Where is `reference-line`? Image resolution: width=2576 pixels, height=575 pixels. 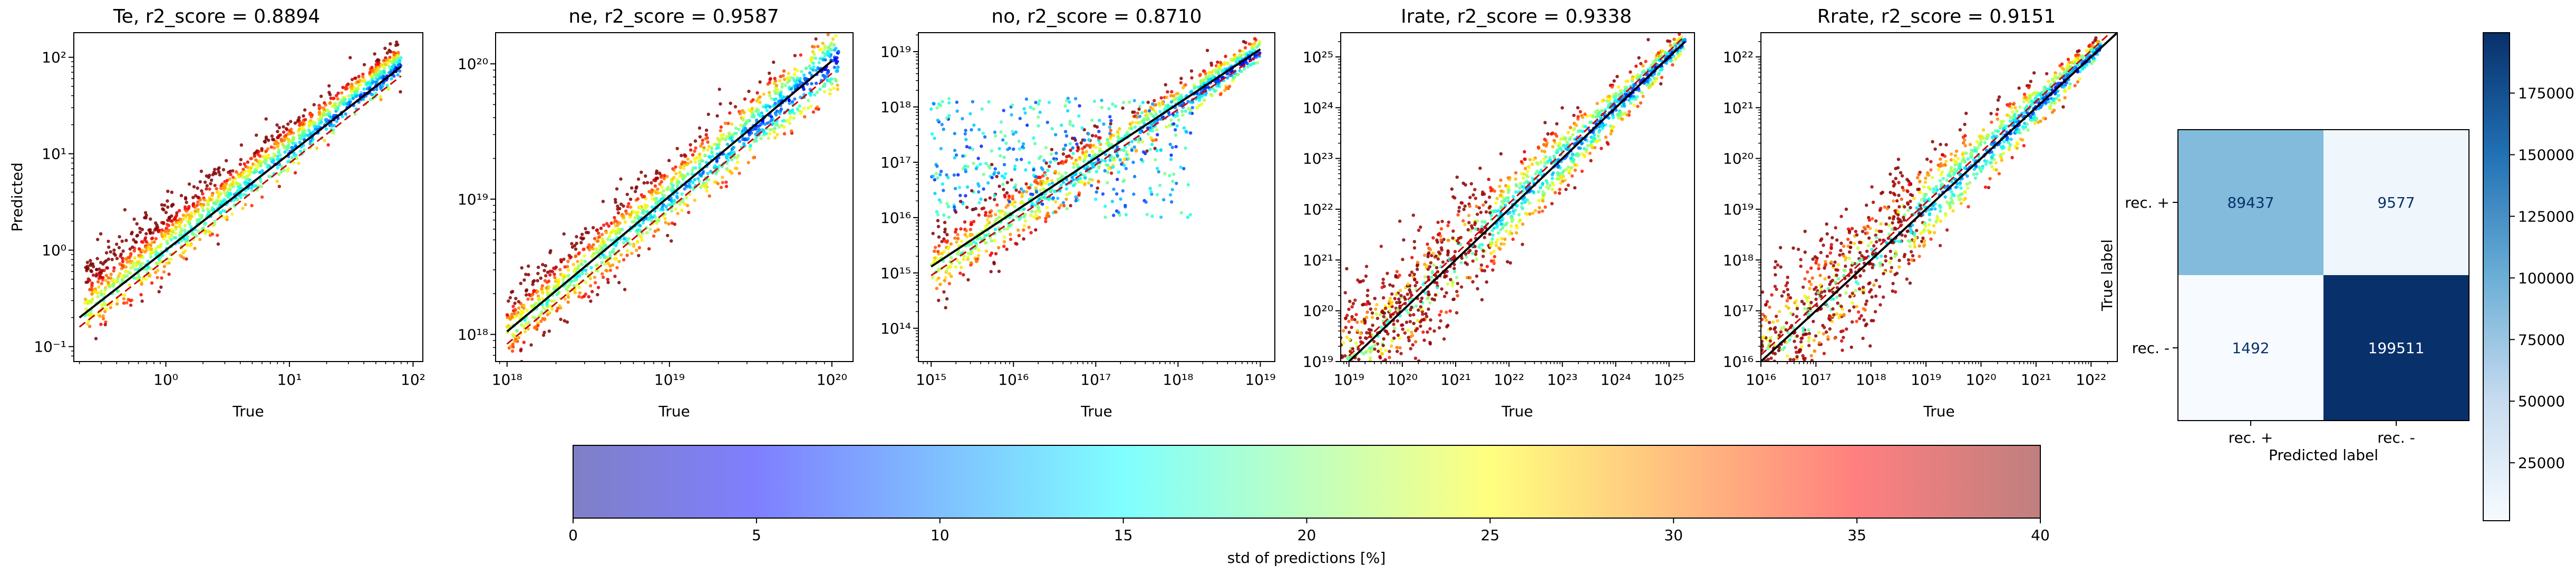
reference-line is located at coordinates (1096, 164).